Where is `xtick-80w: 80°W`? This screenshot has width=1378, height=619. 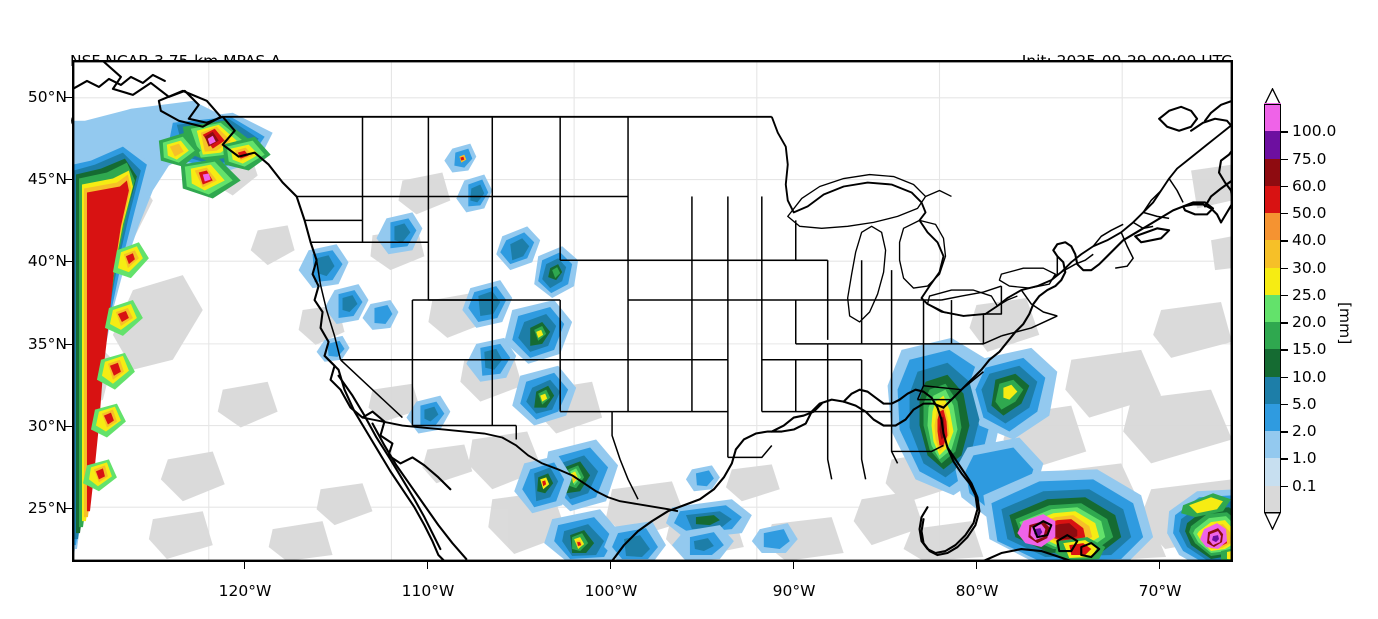 xtick-80w: 80°W is located at coordinates (977, 591).